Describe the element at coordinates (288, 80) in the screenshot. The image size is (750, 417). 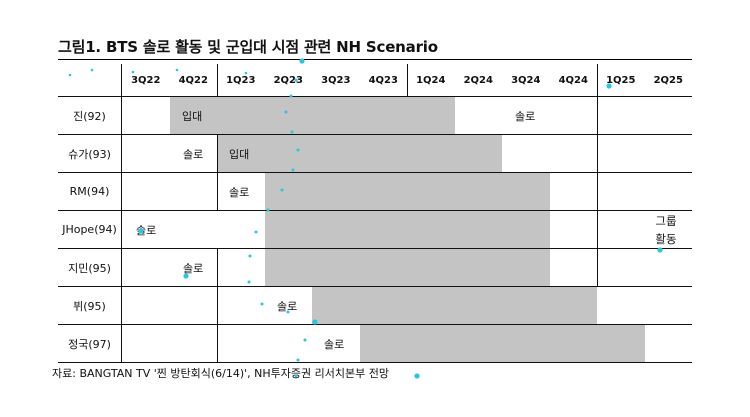
I see `col-2q23: 2Q23` at that location.